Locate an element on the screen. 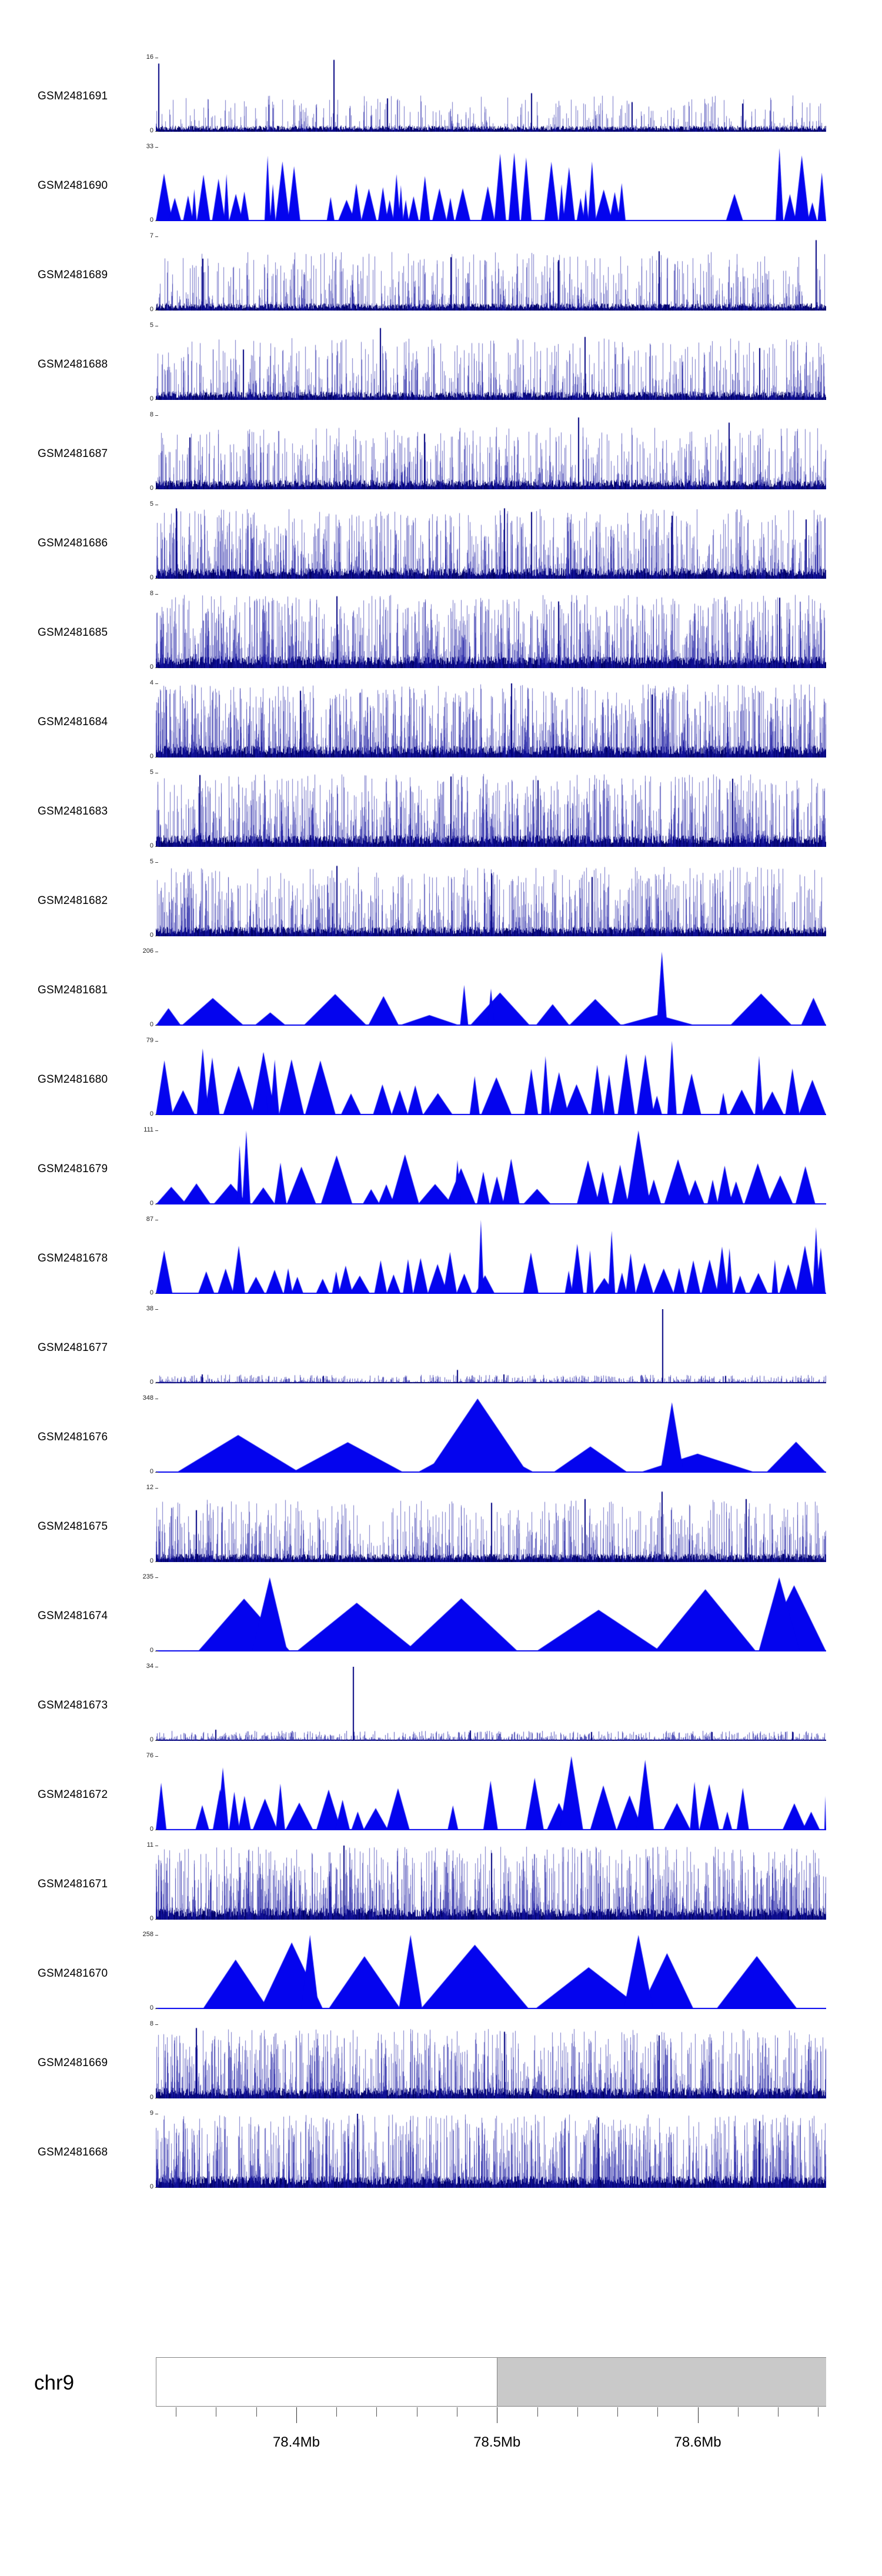 Image resolution: width=882 pixels, height=2576 pixels. track-label: GSM2481672 is located at coordinates (73, 1794).